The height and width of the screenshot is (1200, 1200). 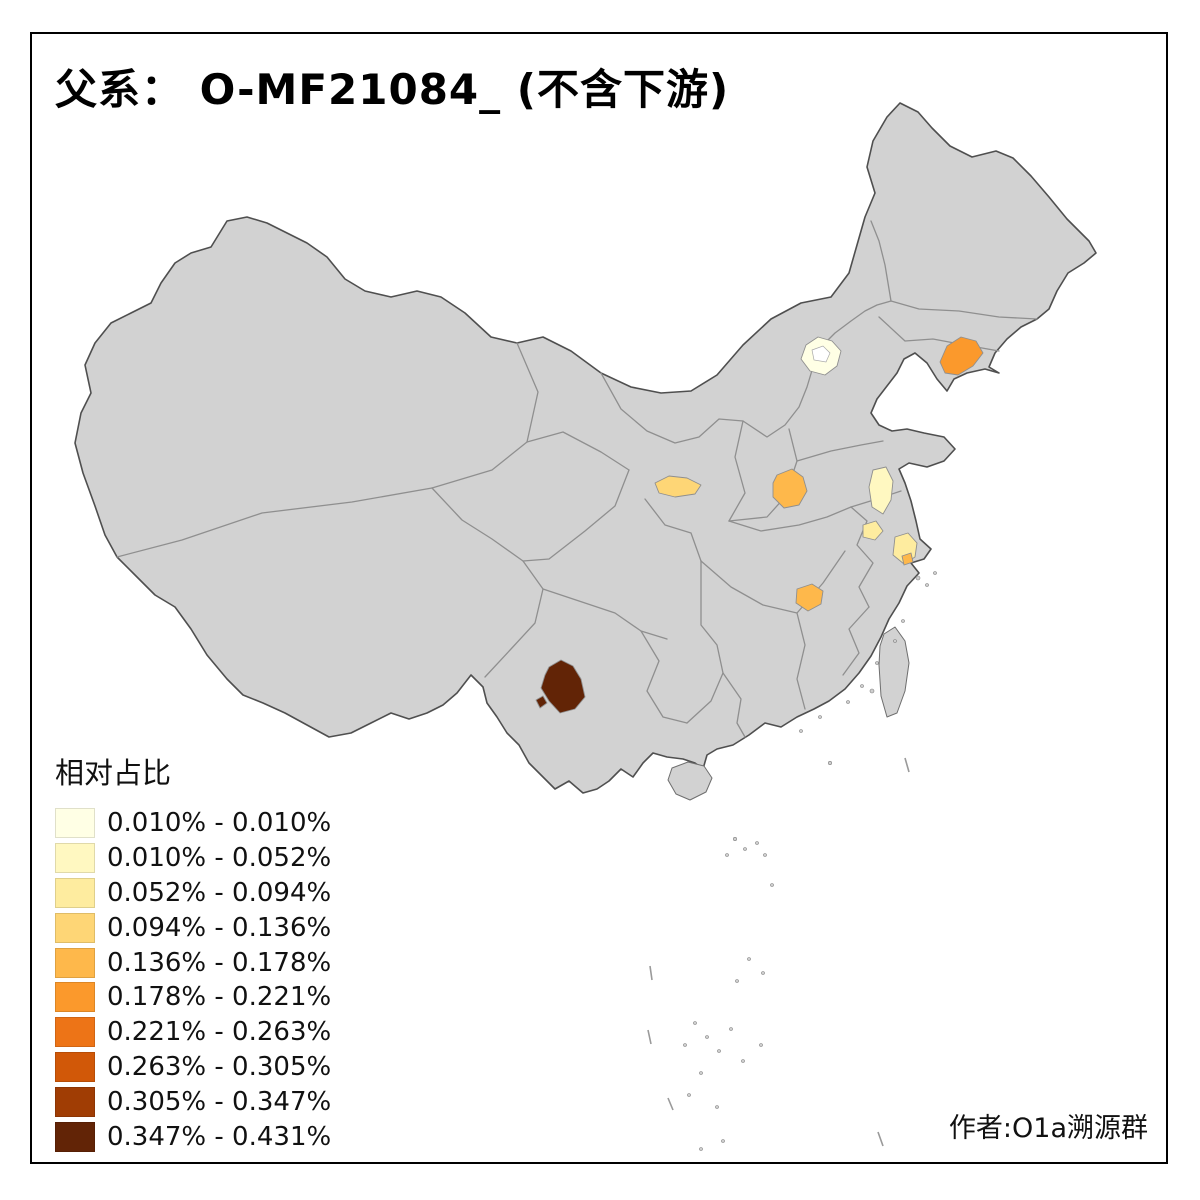 What do you see at coordinates (873, 530) in the screenshot?
I see `region-jiangsu-south-highlight` at bounding box center [873, 530].